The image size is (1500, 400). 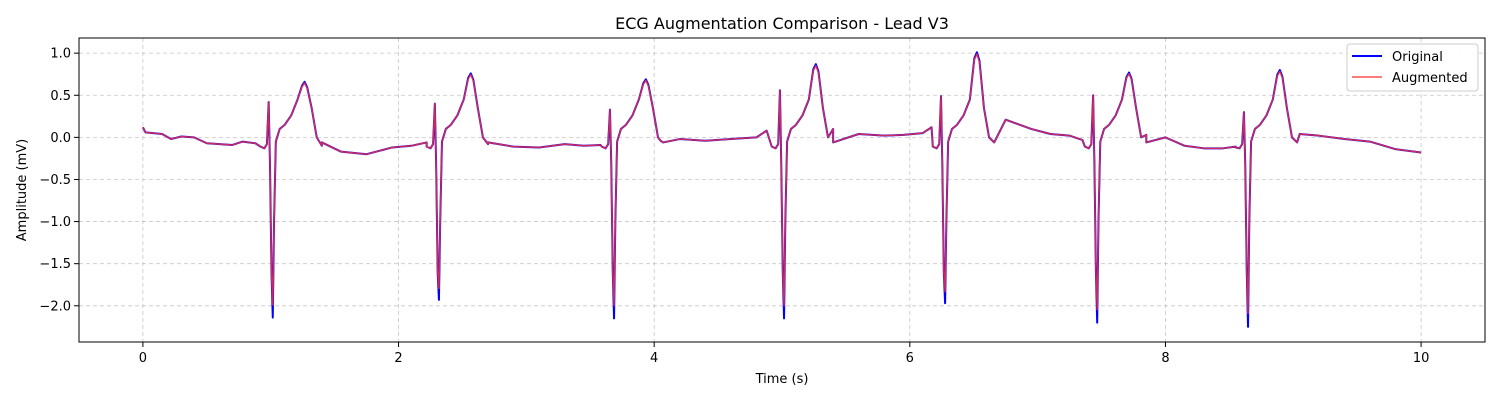 What do you see at coordinates (1417, 57) in the screenshot?
I see `legend-label-original: Original` at bounding box center [1417, 57].